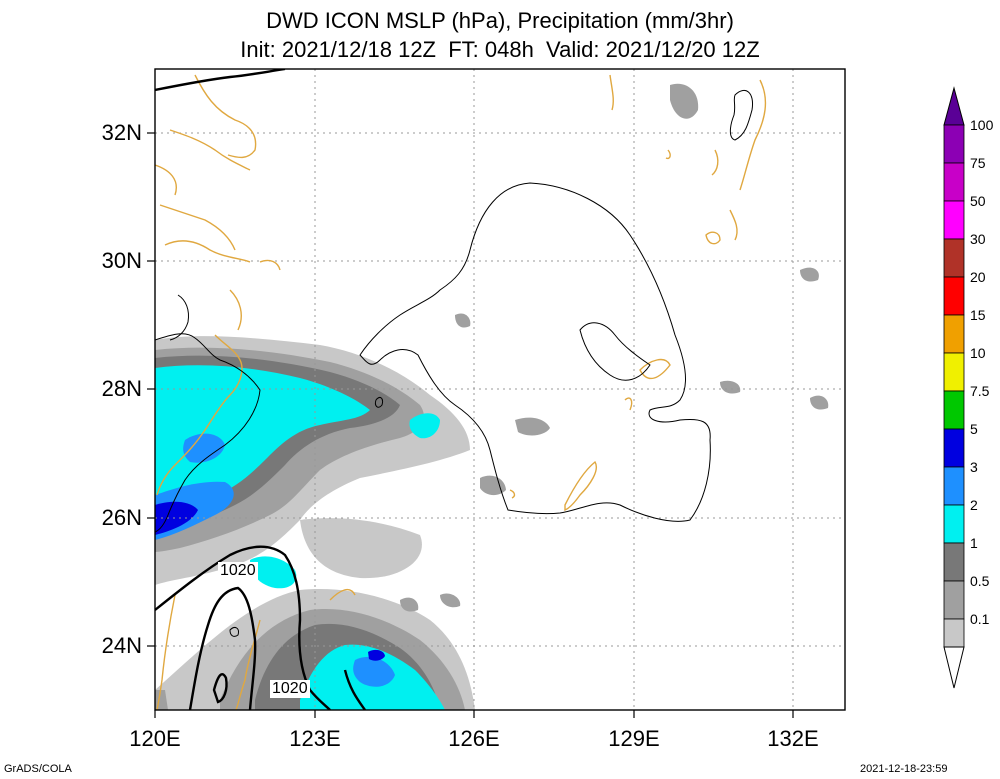 This screenshot has width=1000, height=779. Describe the element at coordinates (793, 738) in the screenshot. I see `lon-label-132e: 132E` at that location.